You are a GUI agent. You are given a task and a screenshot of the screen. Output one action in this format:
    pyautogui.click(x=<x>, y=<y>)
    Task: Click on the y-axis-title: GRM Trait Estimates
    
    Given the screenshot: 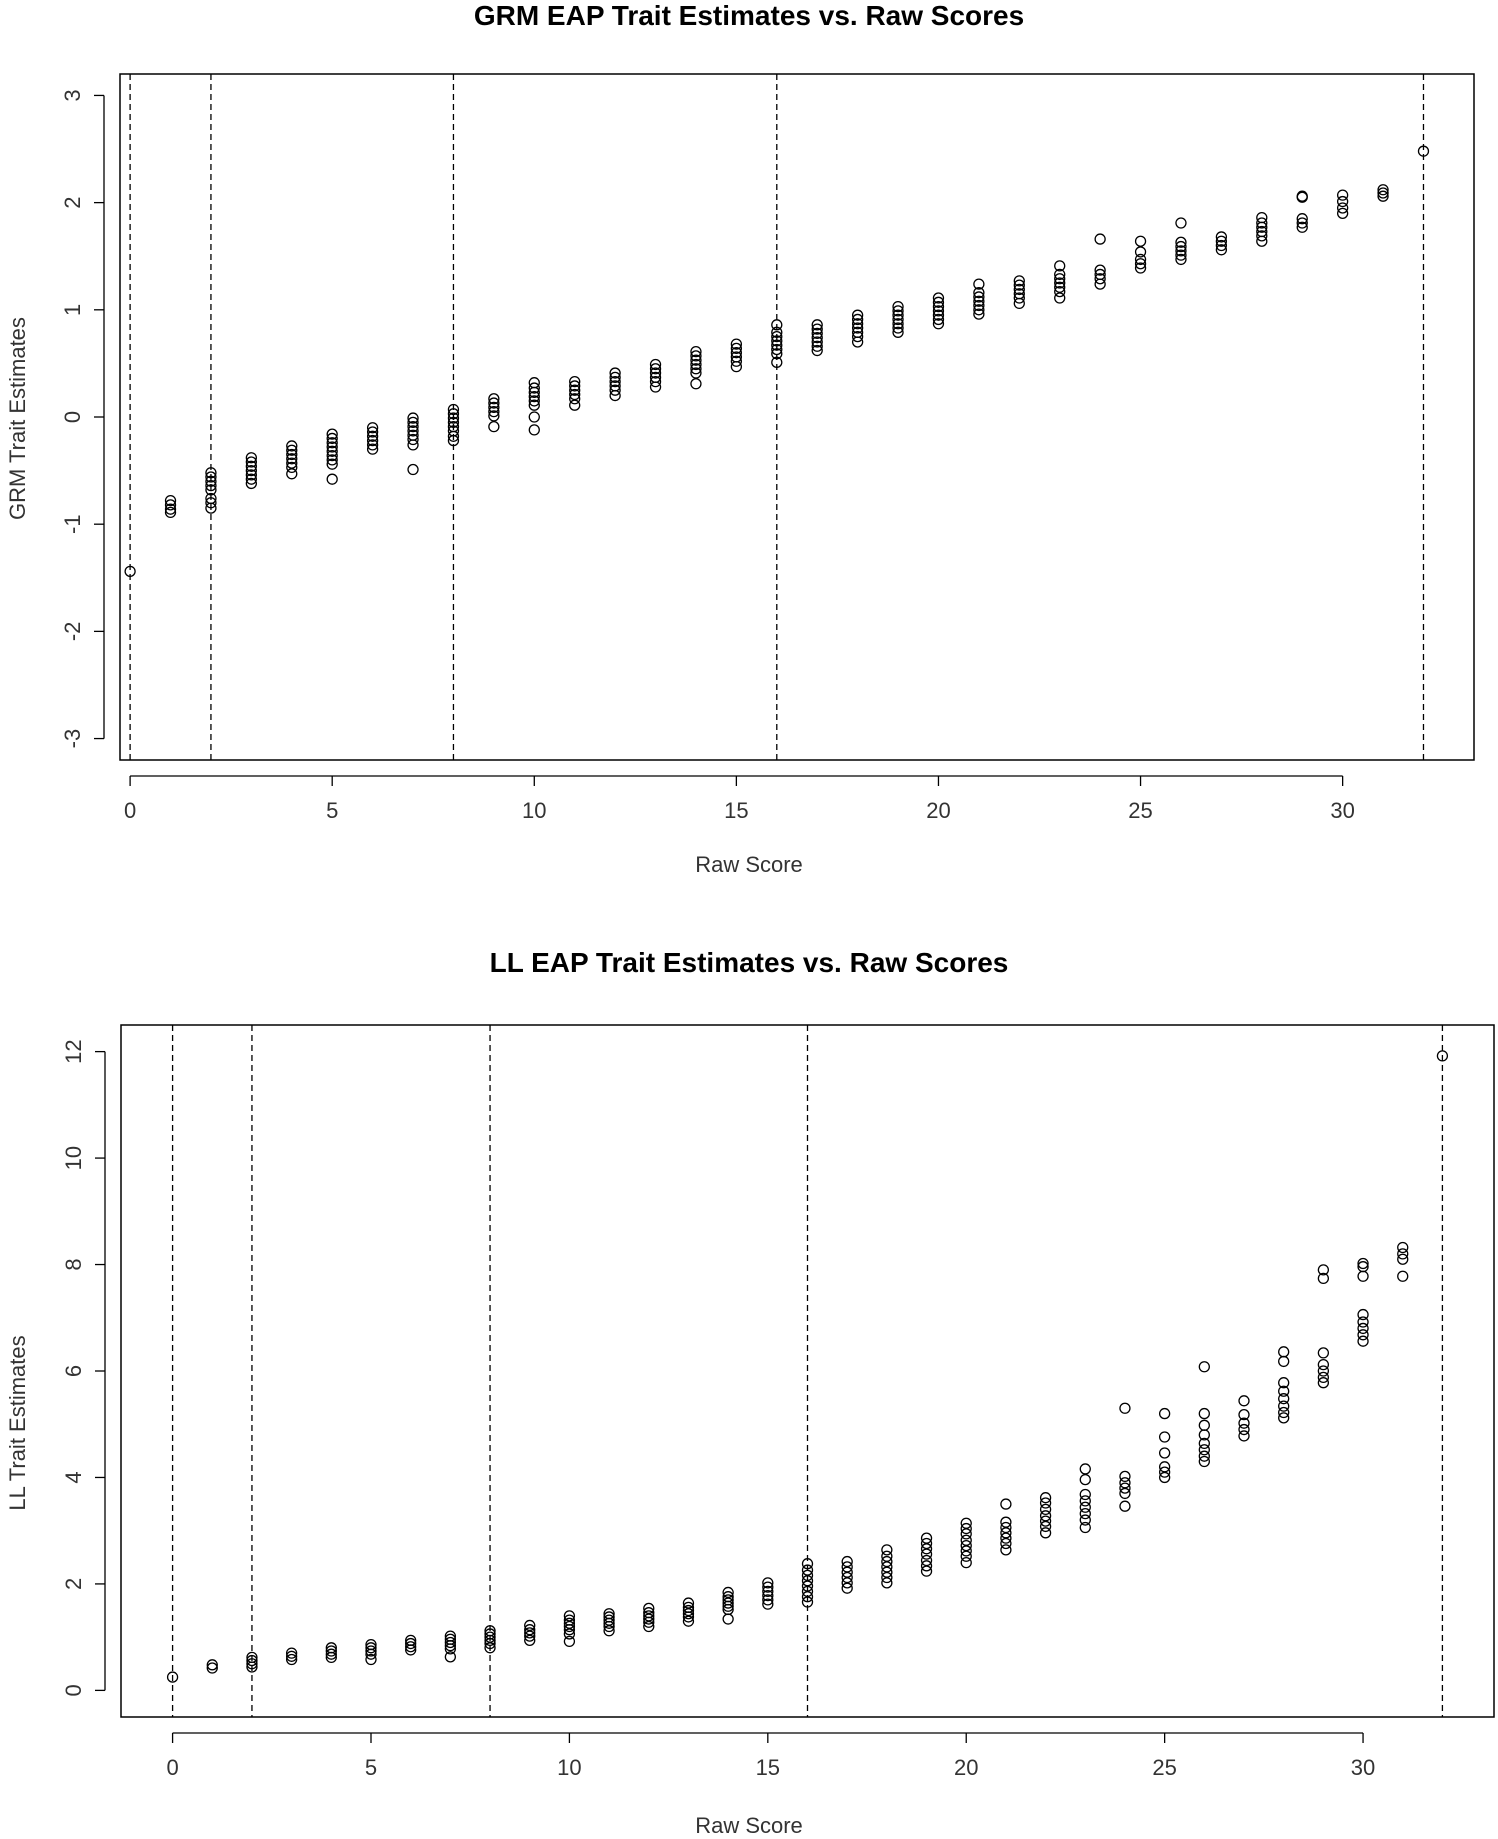 What is the action you would take?
    pyautogui.click(x=17, y=418)
    